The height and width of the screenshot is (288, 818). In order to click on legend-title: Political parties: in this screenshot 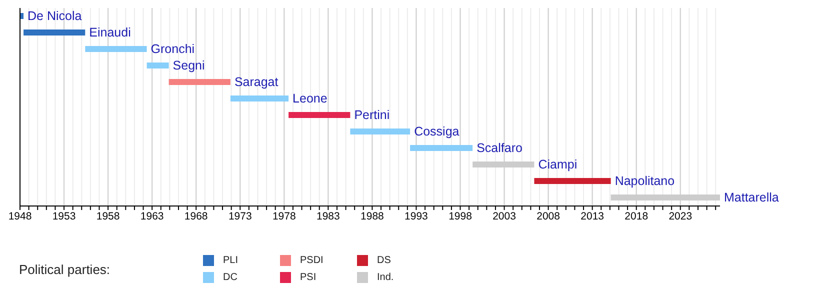, I will do `click(65, 269)`.